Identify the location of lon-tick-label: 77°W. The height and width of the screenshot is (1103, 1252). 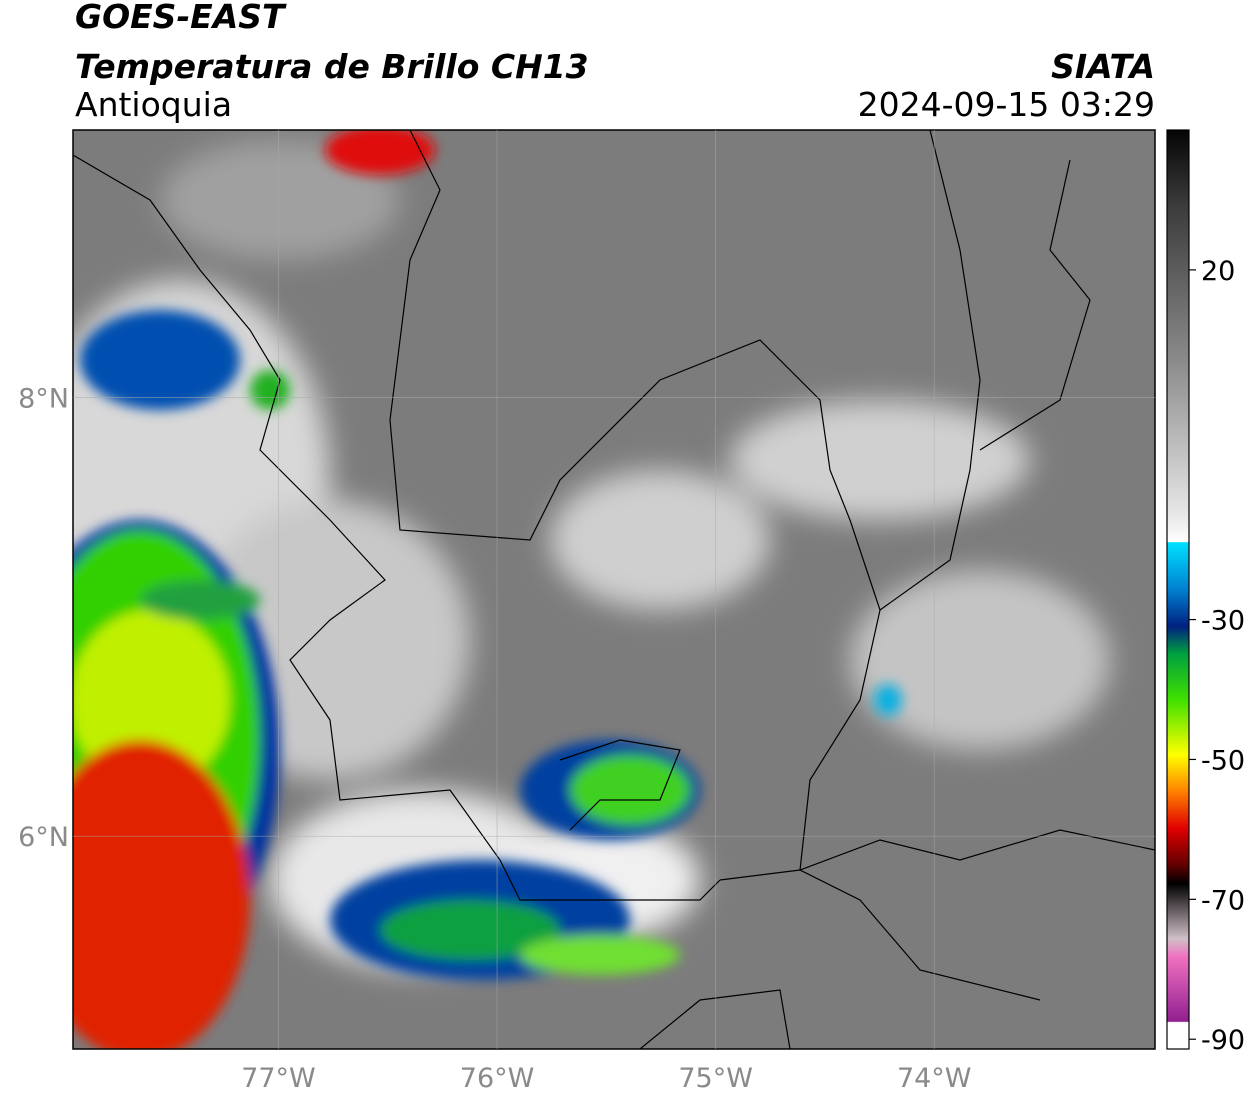
(278, 1078).